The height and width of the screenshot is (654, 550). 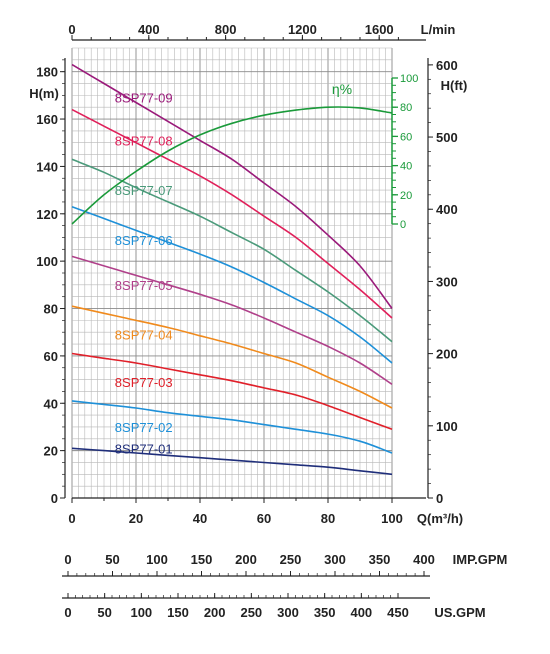 I want to click on x-top-tick-label: 0, so click(x=71, y=29).